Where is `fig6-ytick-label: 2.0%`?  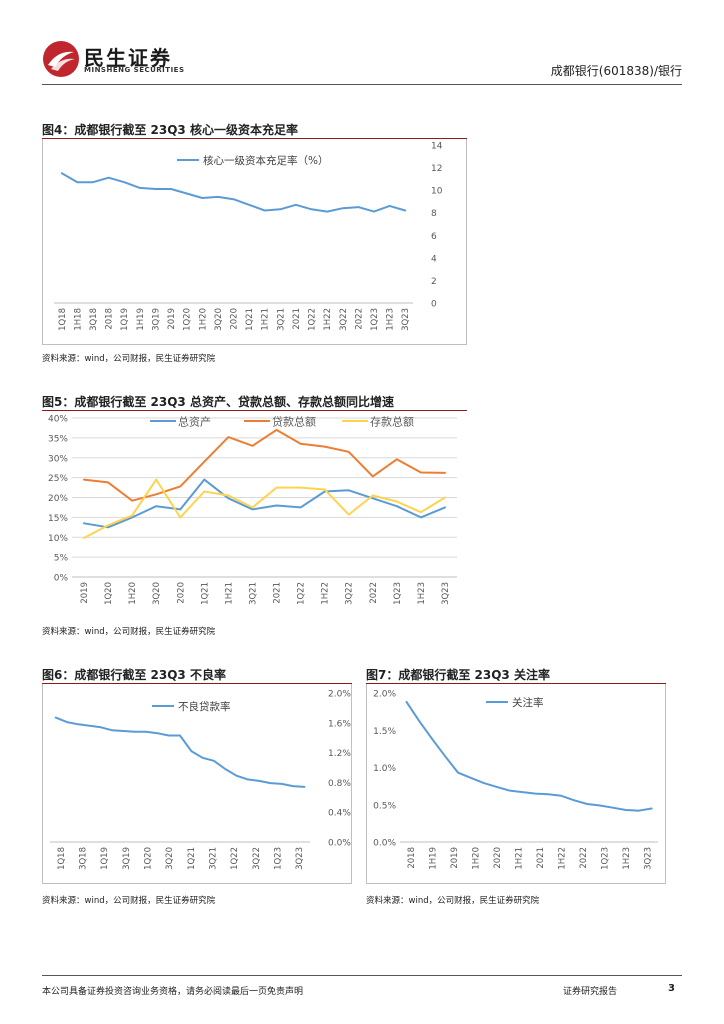
fig6-ytick-label: 2.0% is located at coordinates (339, 695).